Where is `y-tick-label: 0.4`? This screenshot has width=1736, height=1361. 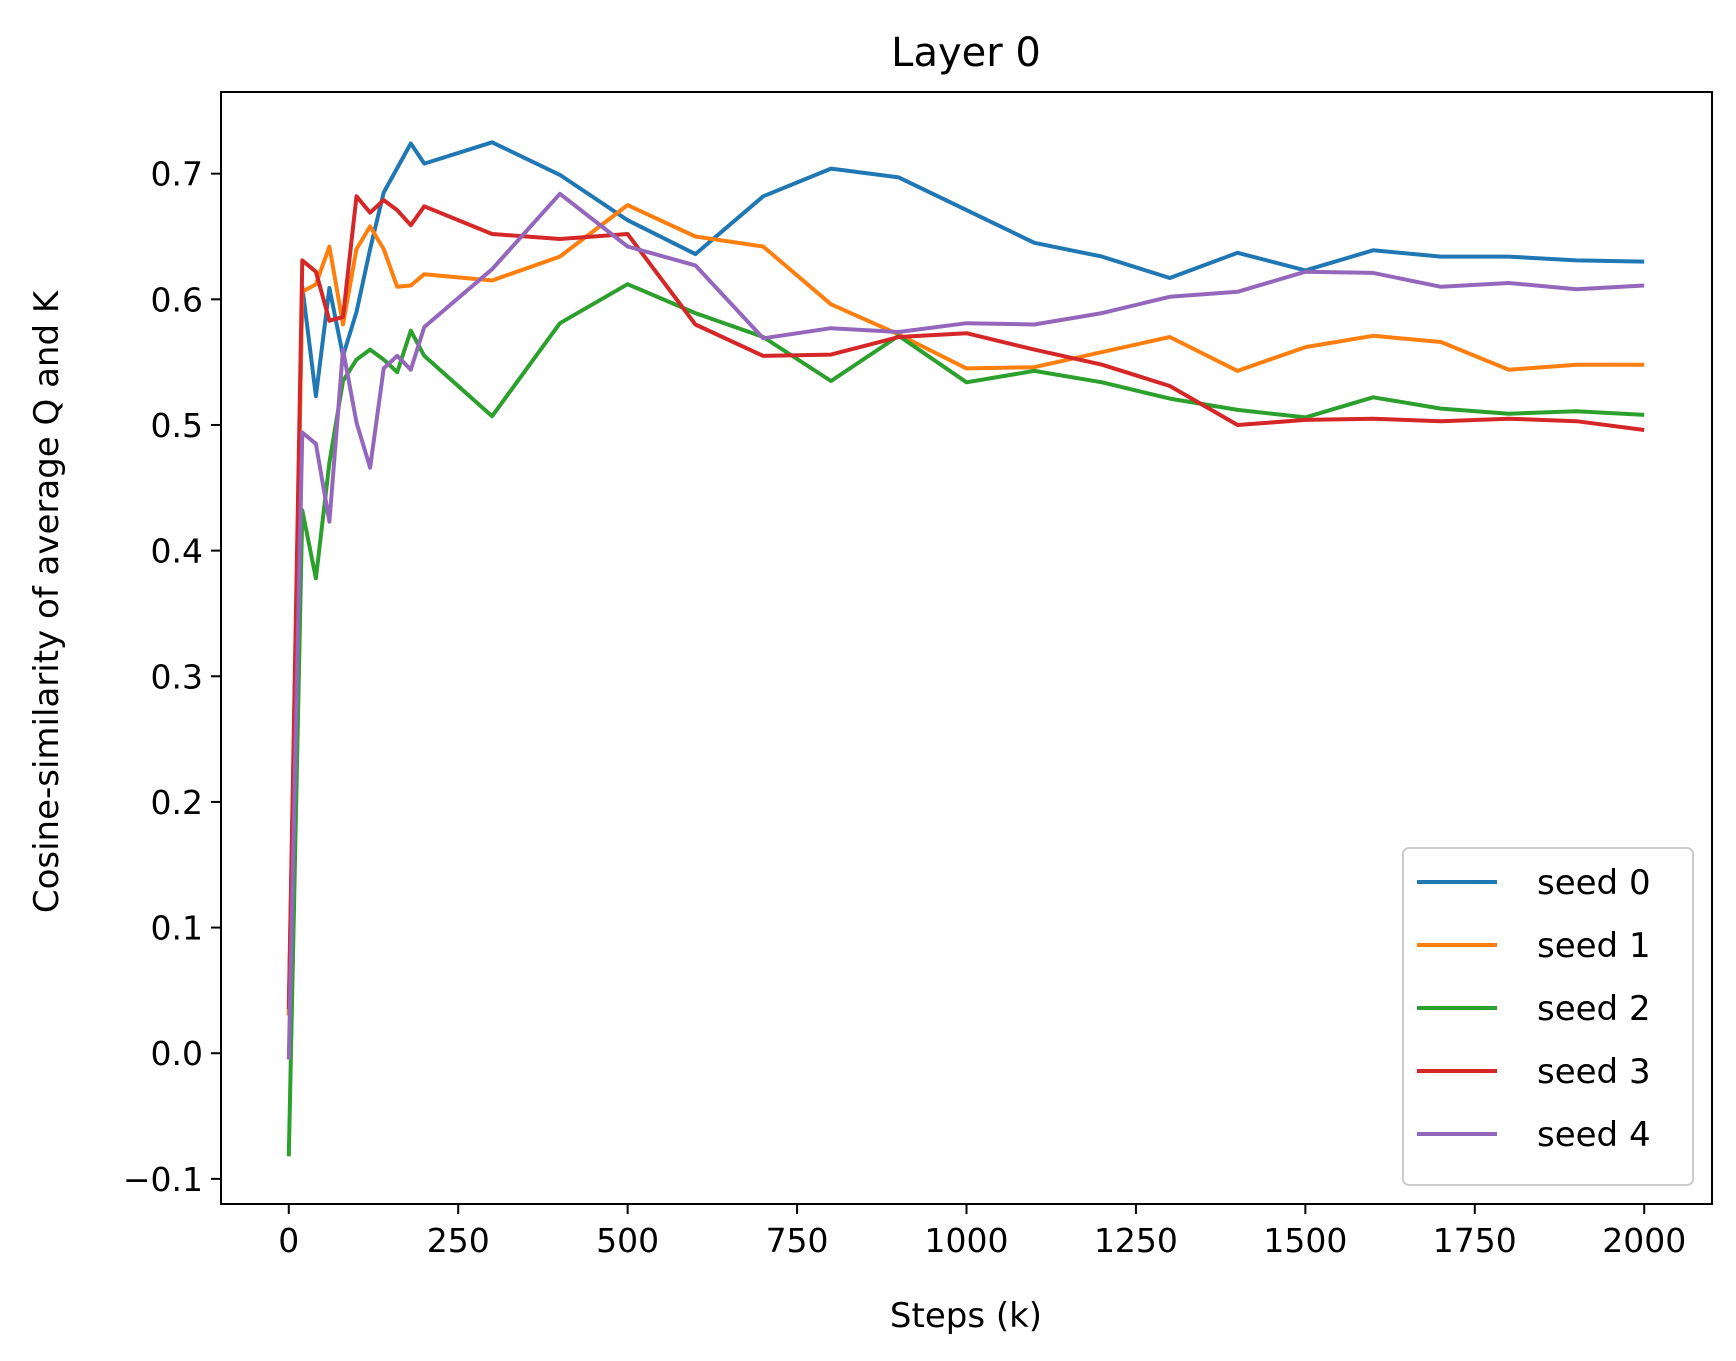 y-tick-label: 0.4 is located at coordinates (177, 551).